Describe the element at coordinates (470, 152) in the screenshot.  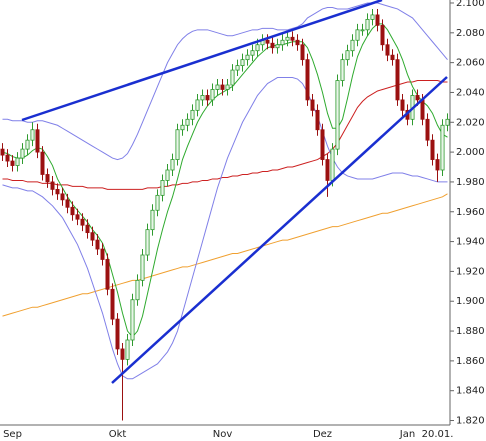
I see `y-tick-label: 2.000` at that location.